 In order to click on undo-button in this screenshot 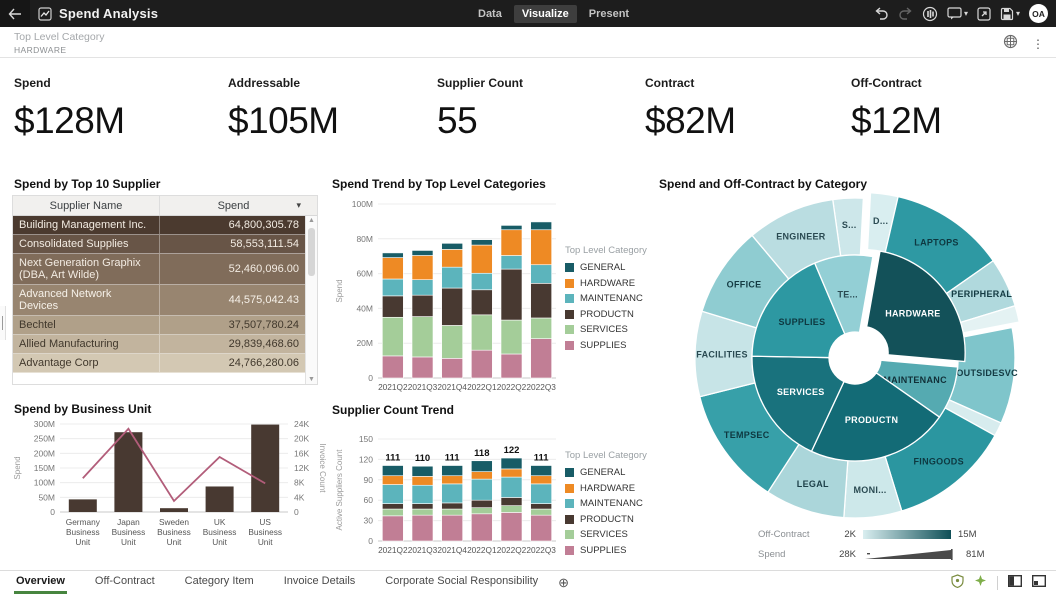, I will do `click(881, 13)`.